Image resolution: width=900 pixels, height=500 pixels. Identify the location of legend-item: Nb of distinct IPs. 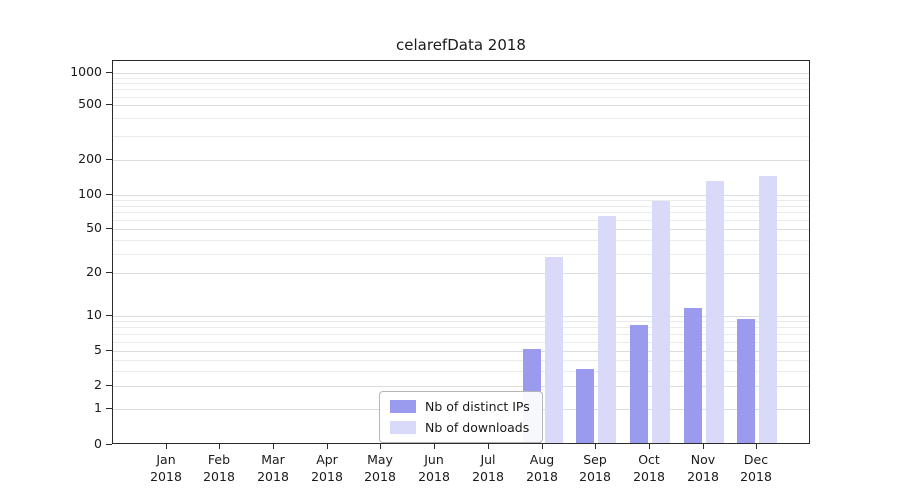
(460, 406).